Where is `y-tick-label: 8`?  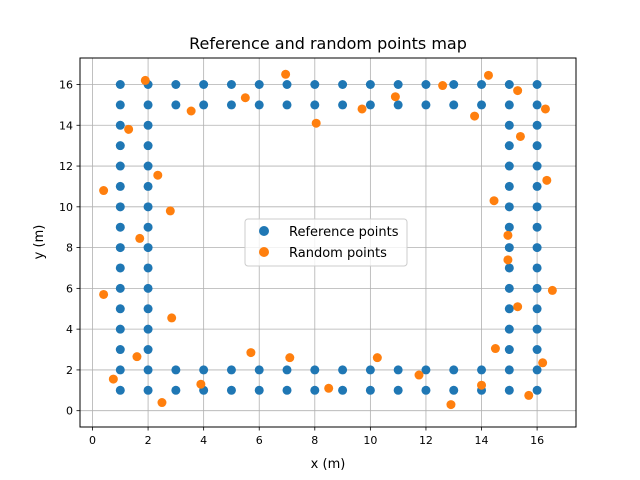 y-tick-label: 8 is located at coordinates (69, 248).